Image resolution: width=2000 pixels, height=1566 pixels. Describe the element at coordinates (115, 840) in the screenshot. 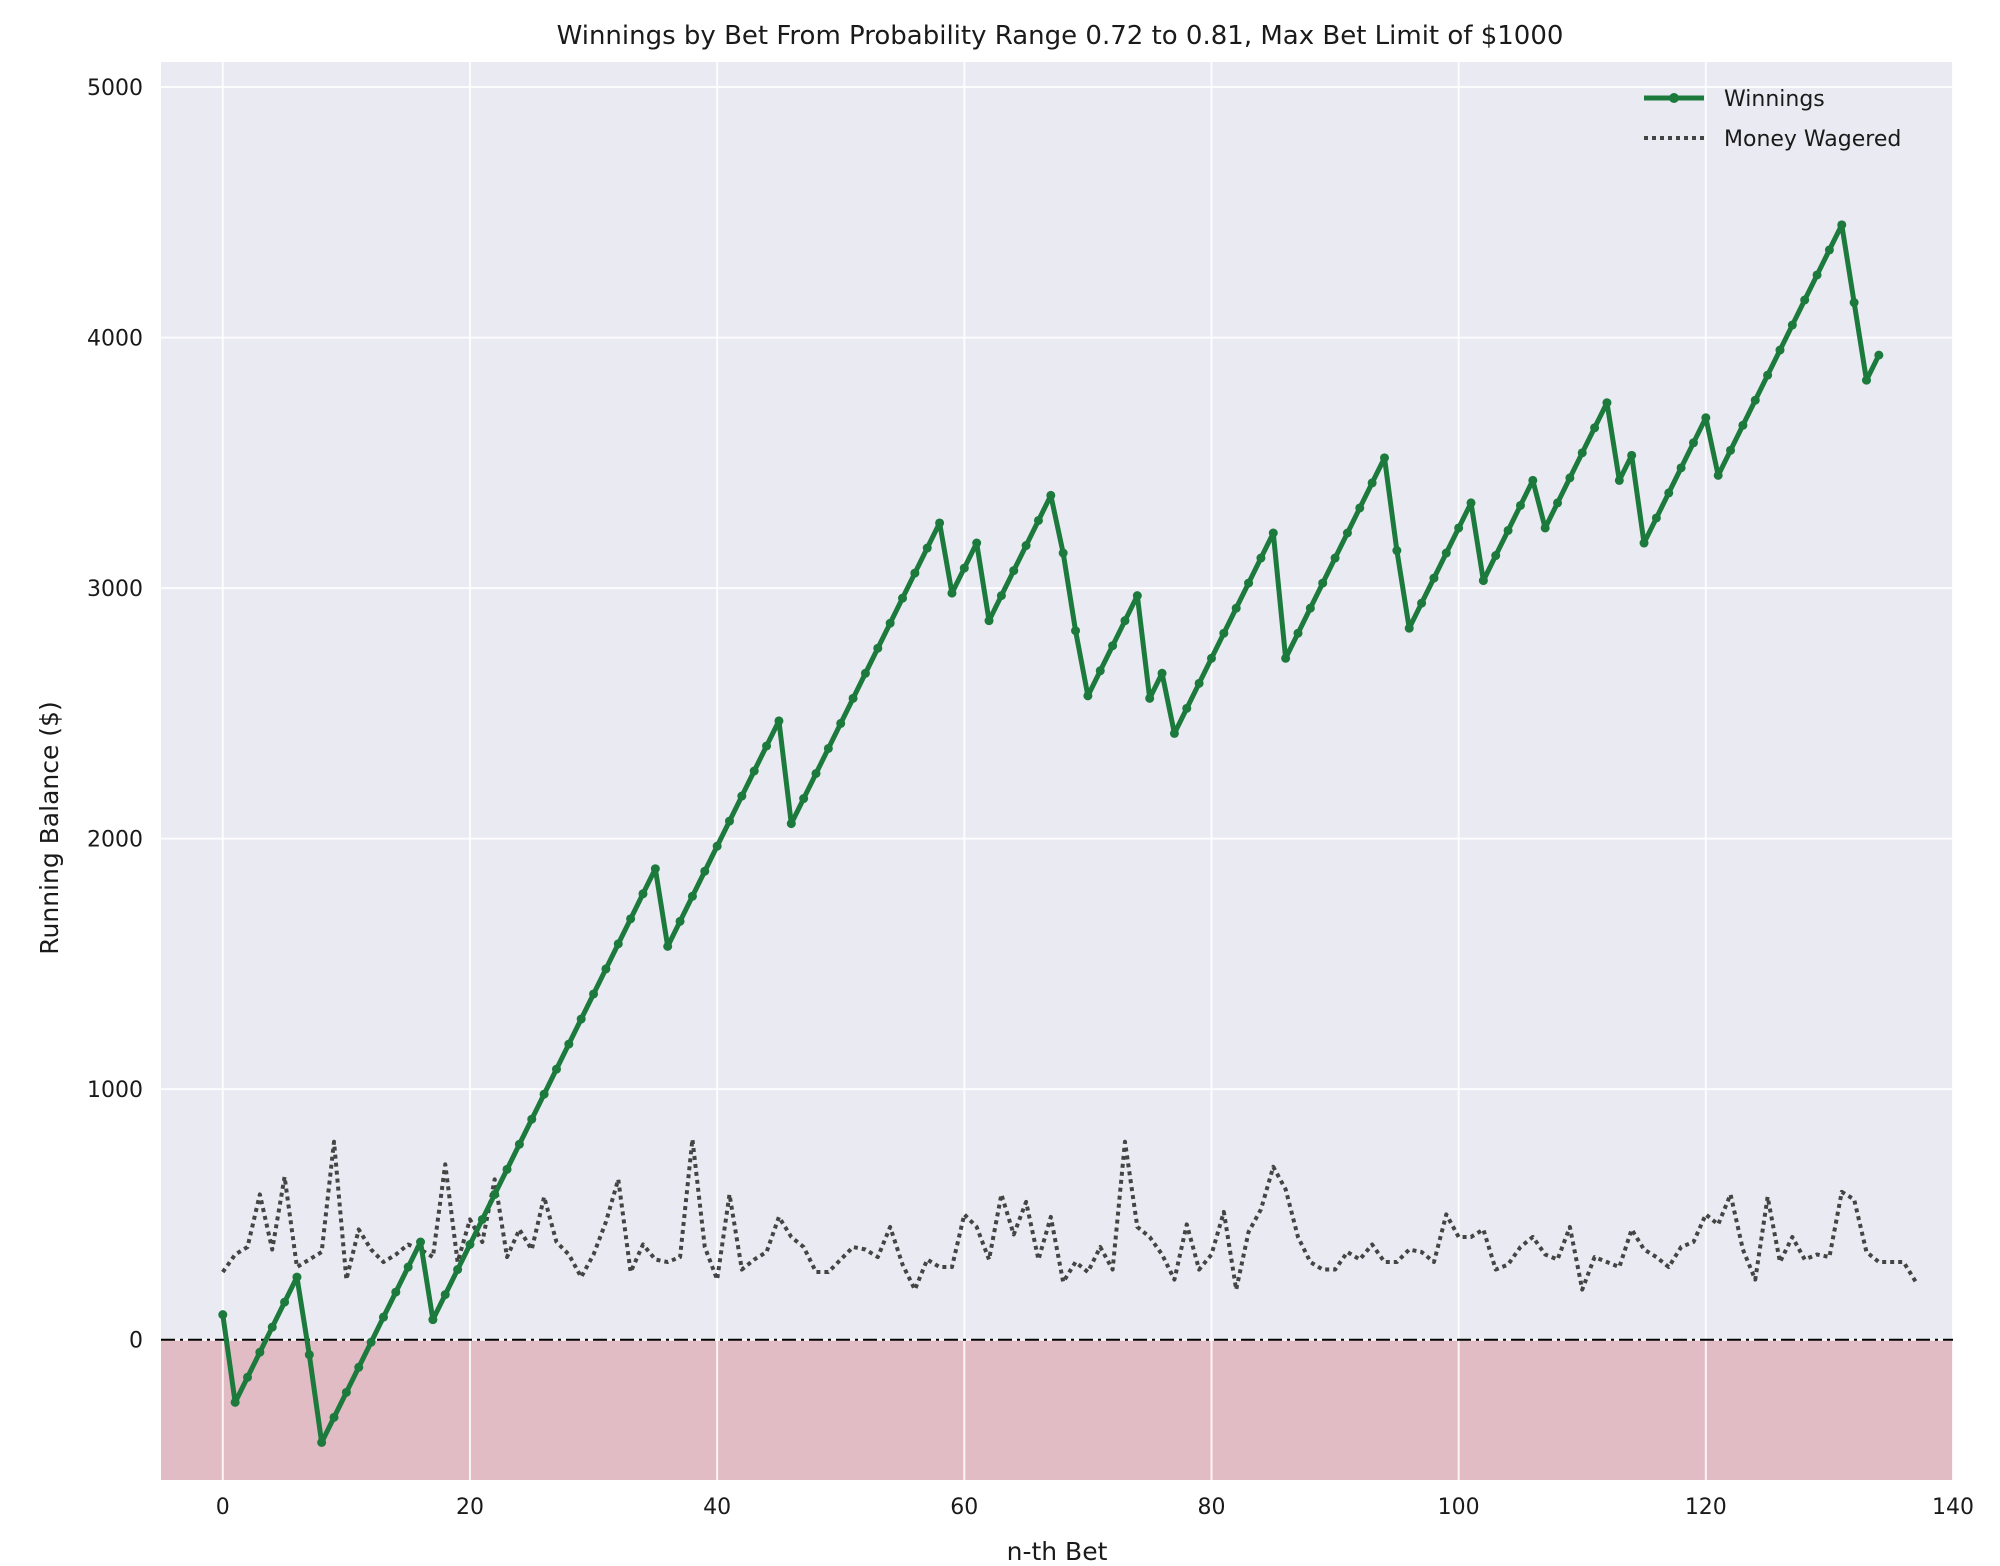

I see `y-tick-label: 2000` at that location.